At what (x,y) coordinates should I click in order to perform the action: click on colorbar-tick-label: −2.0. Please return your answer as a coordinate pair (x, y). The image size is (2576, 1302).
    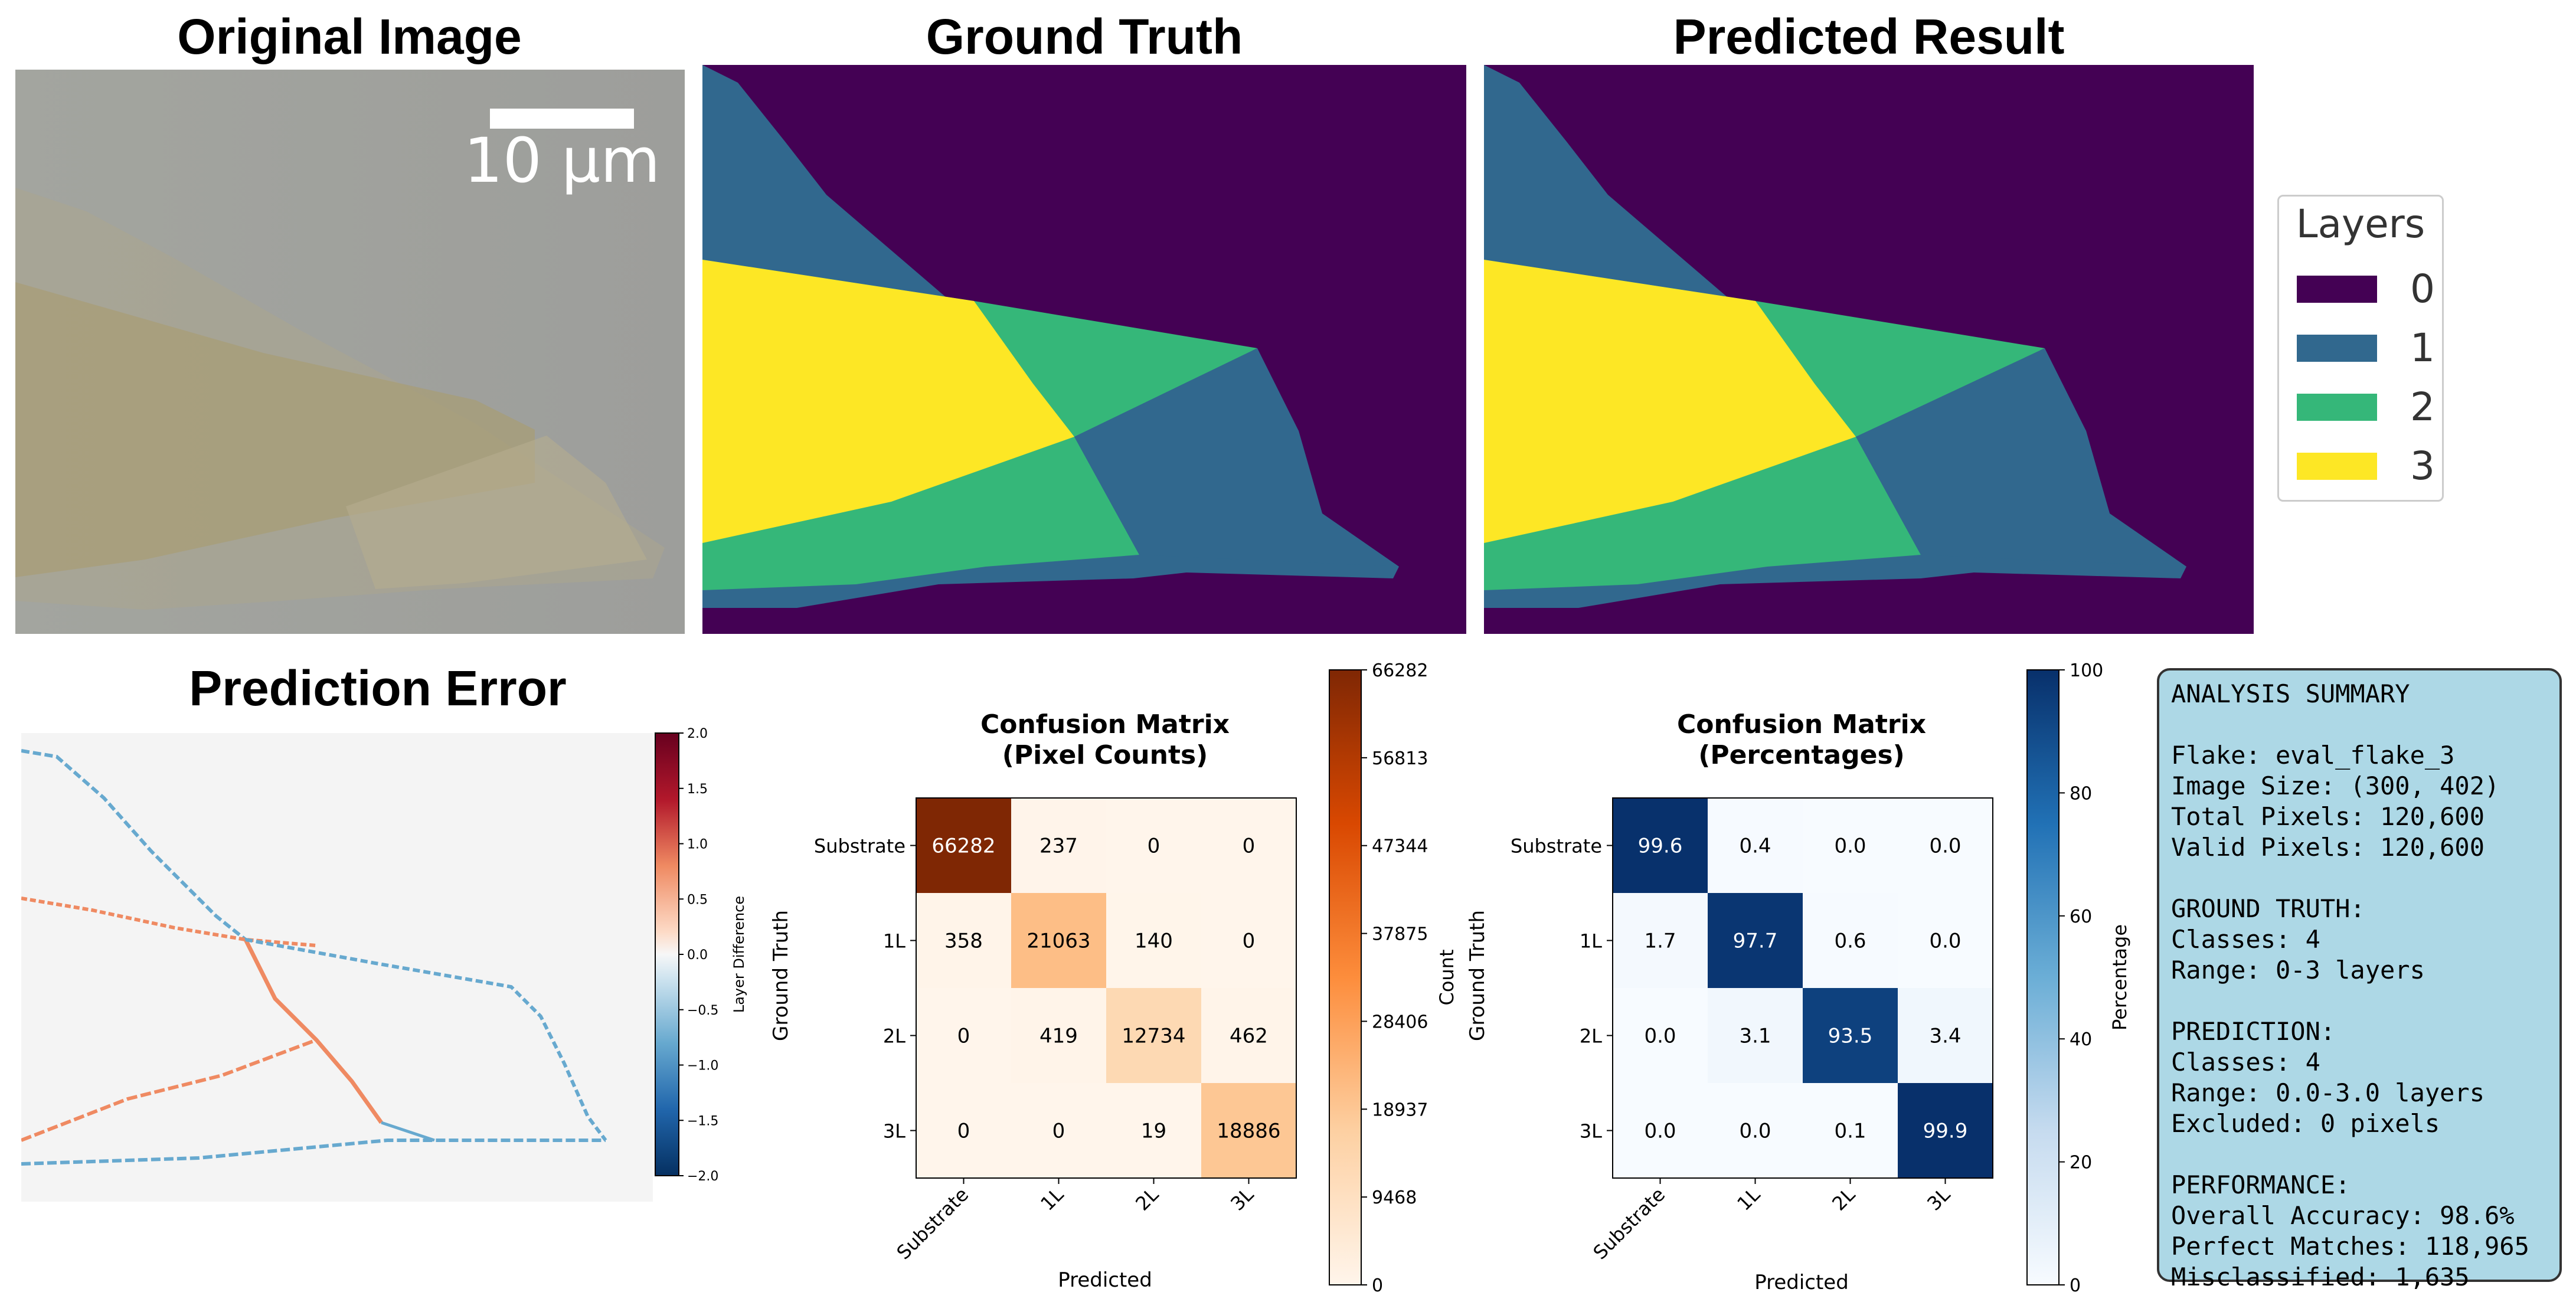
    Looking at the image, I should click on (702, 1176).